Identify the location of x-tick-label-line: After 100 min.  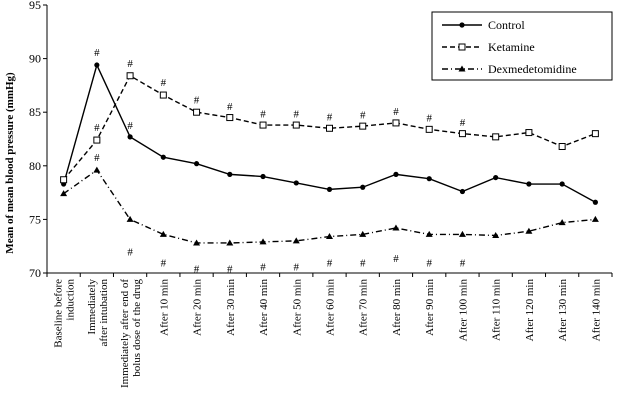
(463, 310).